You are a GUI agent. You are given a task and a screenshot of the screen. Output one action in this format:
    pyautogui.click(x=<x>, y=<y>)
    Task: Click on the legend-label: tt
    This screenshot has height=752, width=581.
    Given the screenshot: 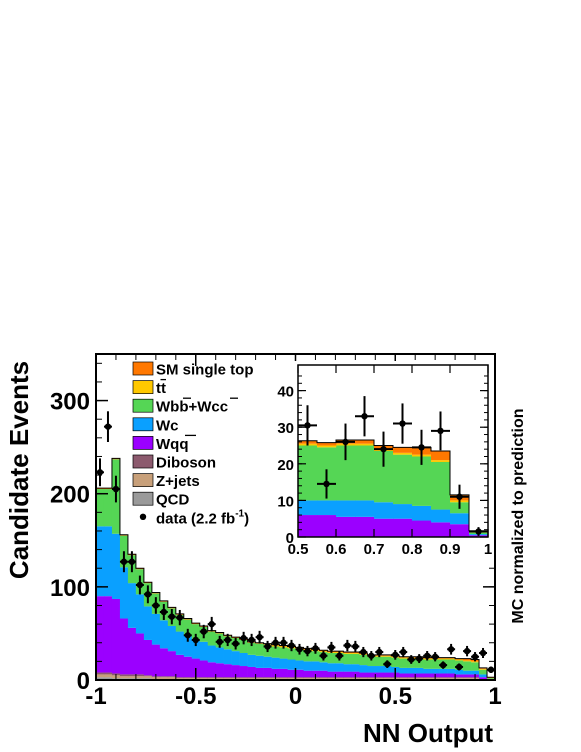 What is the action you would take?
    pyautogui.click(x=161, y=388)
    